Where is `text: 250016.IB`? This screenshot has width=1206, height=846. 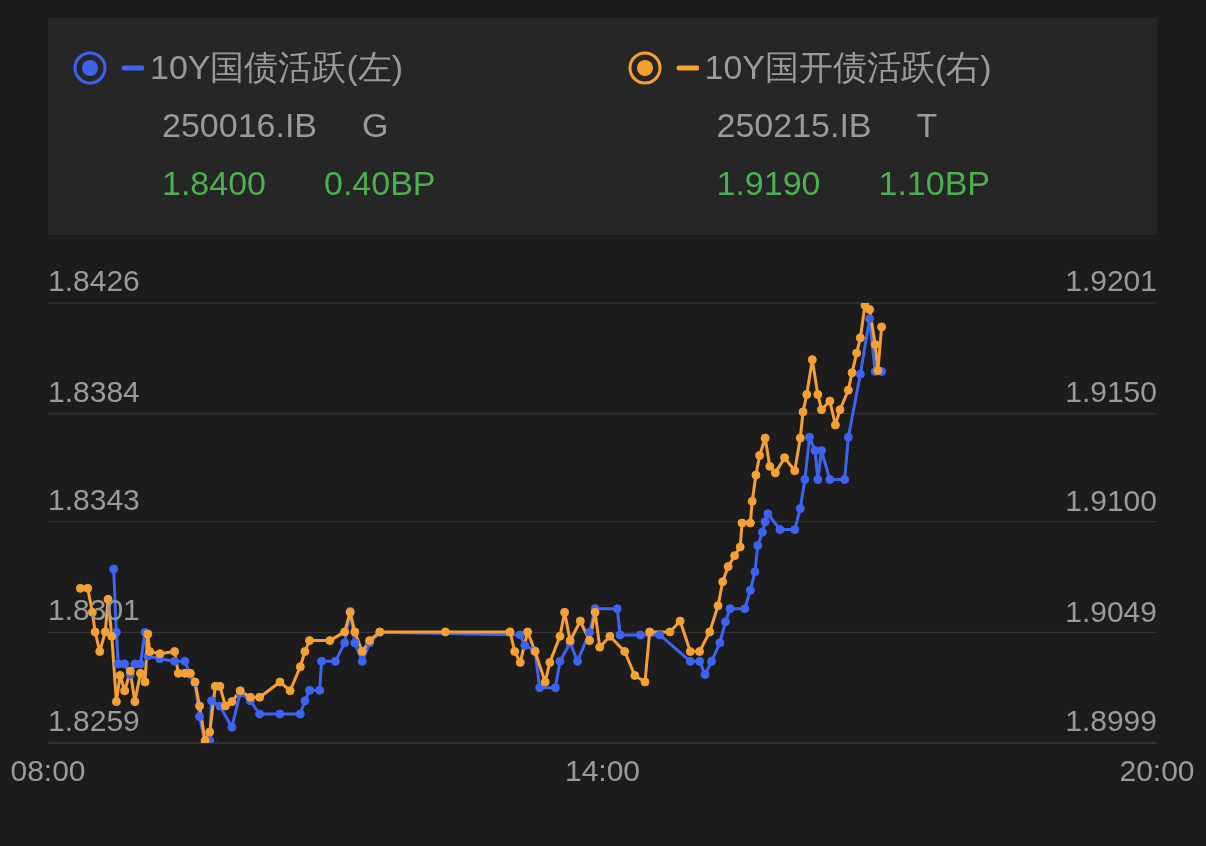
text: 250016.IB is located at coordinates (240, 125).